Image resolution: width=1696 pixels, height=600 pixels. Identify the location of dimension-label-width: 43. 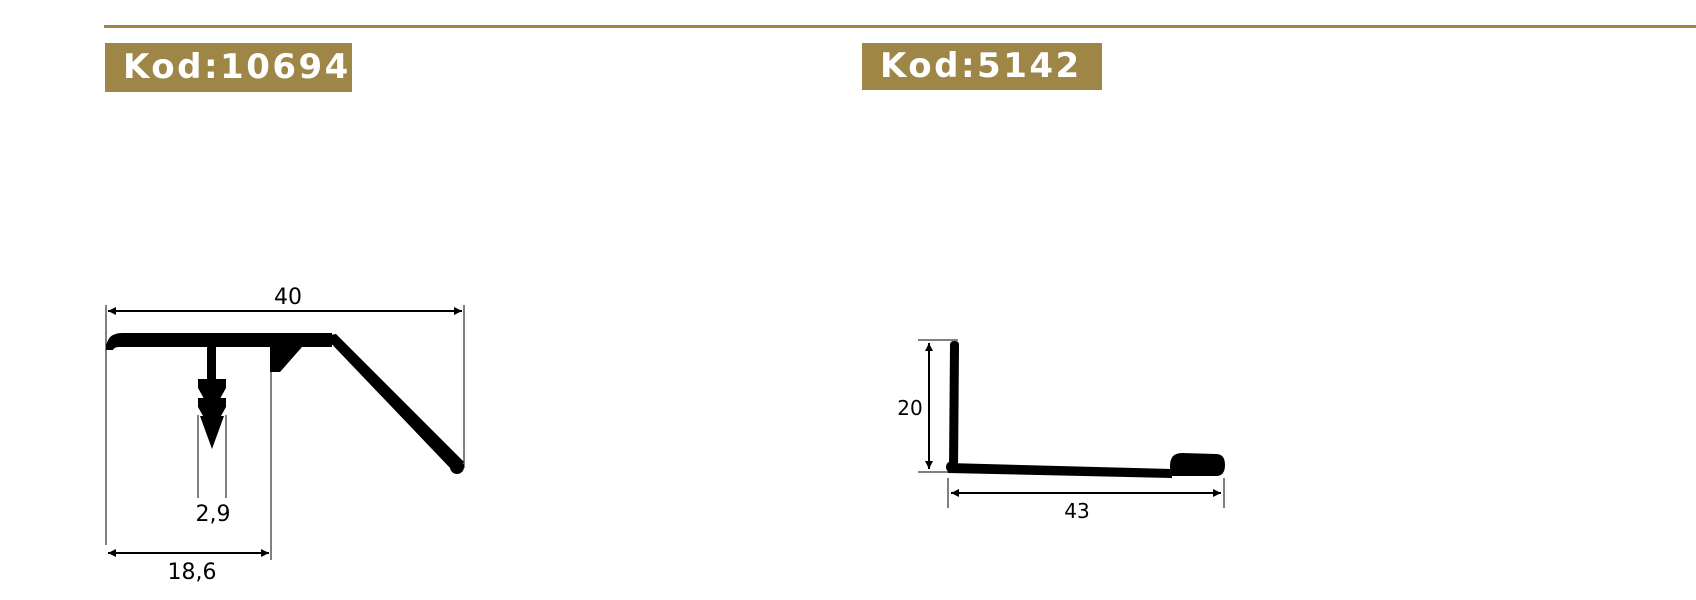
(1076, 511).